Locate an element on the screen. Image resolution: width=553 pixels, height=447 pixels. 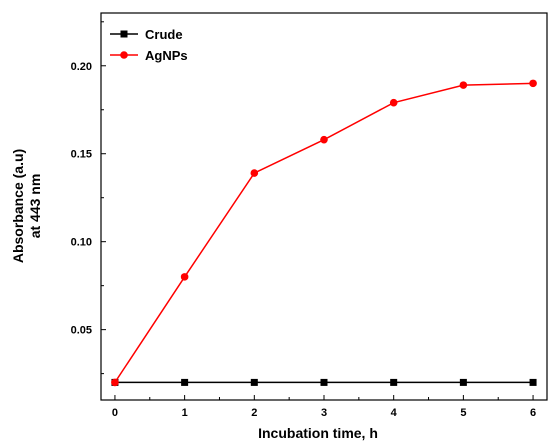
x-tick-label: 5 is located at coordinates (463, 413).